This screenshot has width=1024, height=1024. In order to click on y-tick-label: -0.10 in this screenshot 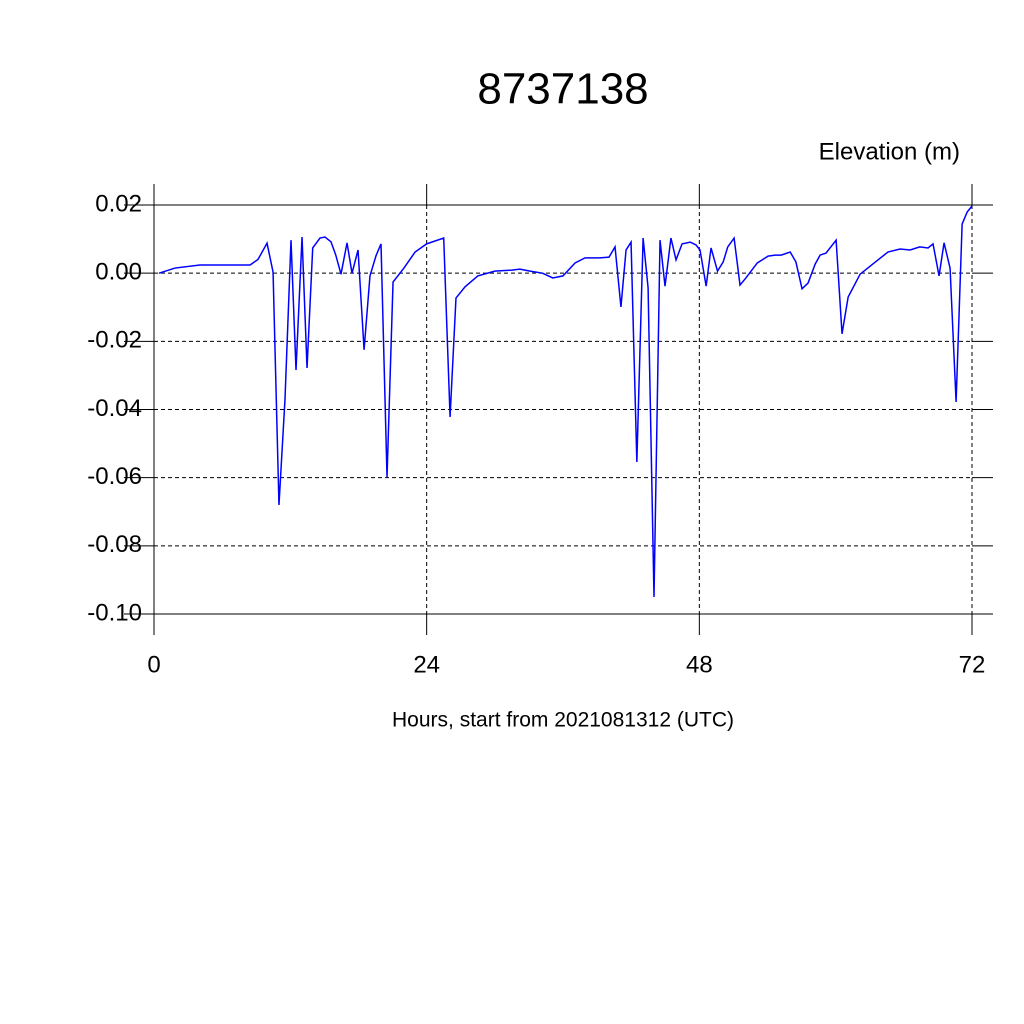, I will do `click(114, 612)`.